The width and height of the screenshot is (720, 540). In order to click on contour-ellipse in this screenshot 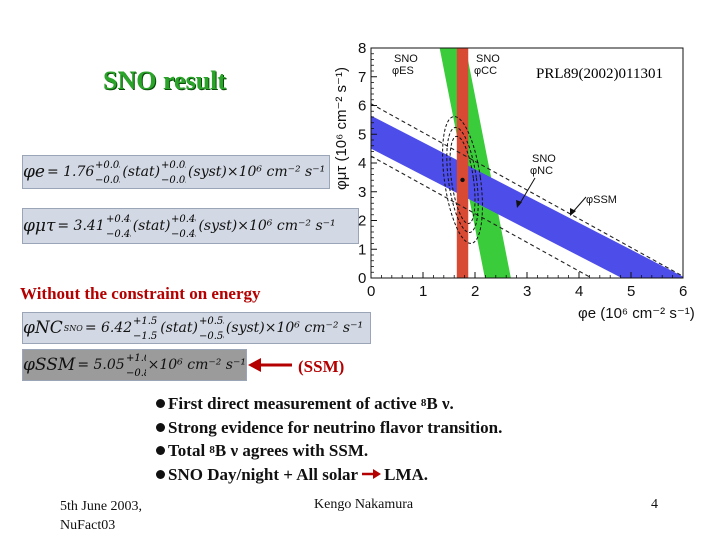, I will do `click(462, 180)`.